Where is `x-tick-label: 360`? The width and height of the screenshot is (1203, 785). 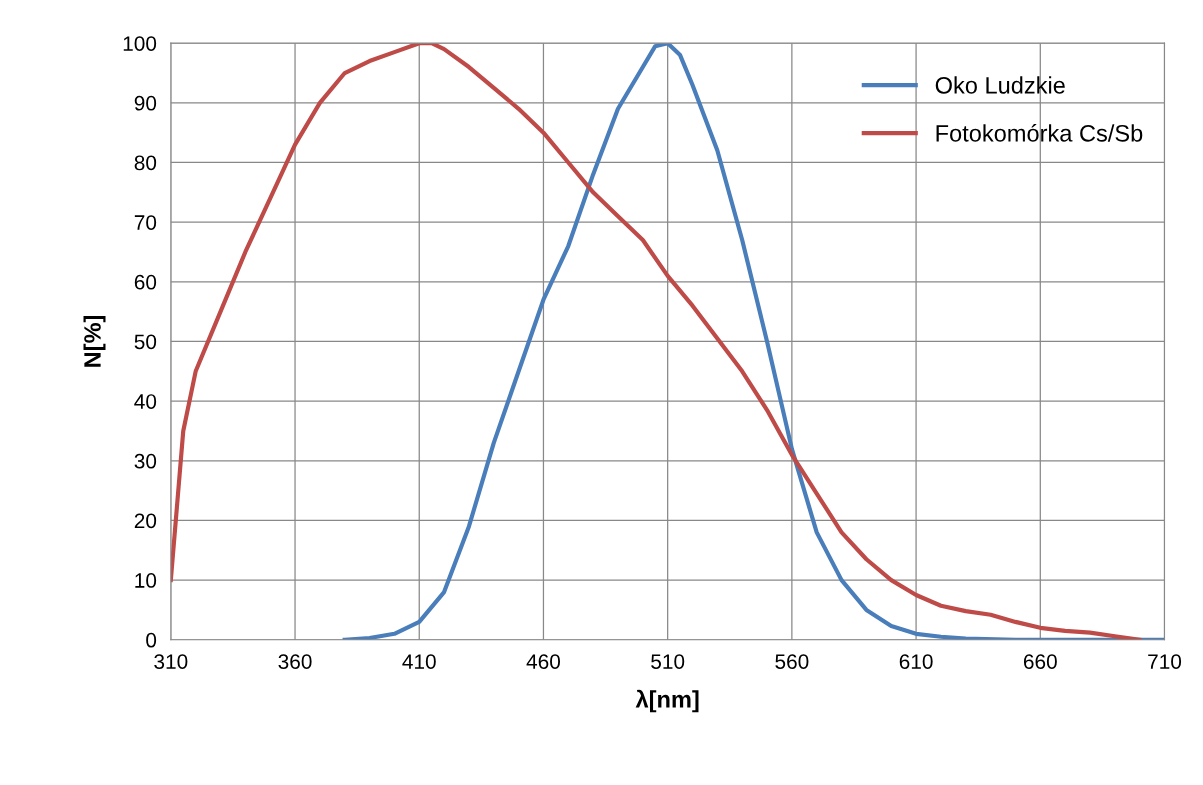 x-tick-label: 360 is located at coordinates (295, 661).